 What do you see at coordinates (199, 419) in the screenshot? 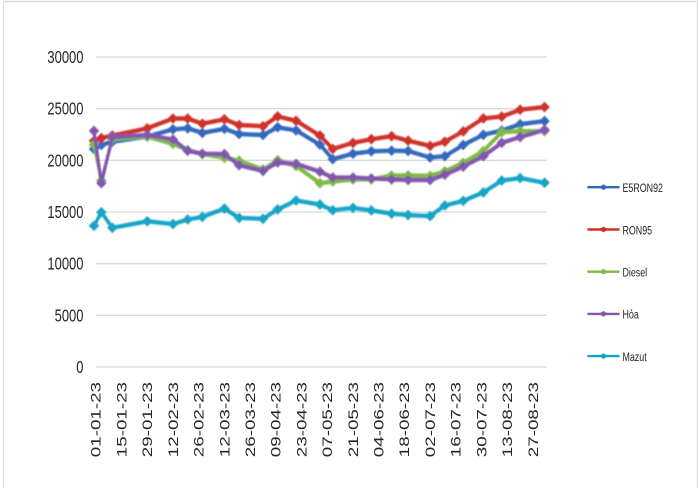
I see `svg-text: 26-02-23` at bounding box center [199, 419].